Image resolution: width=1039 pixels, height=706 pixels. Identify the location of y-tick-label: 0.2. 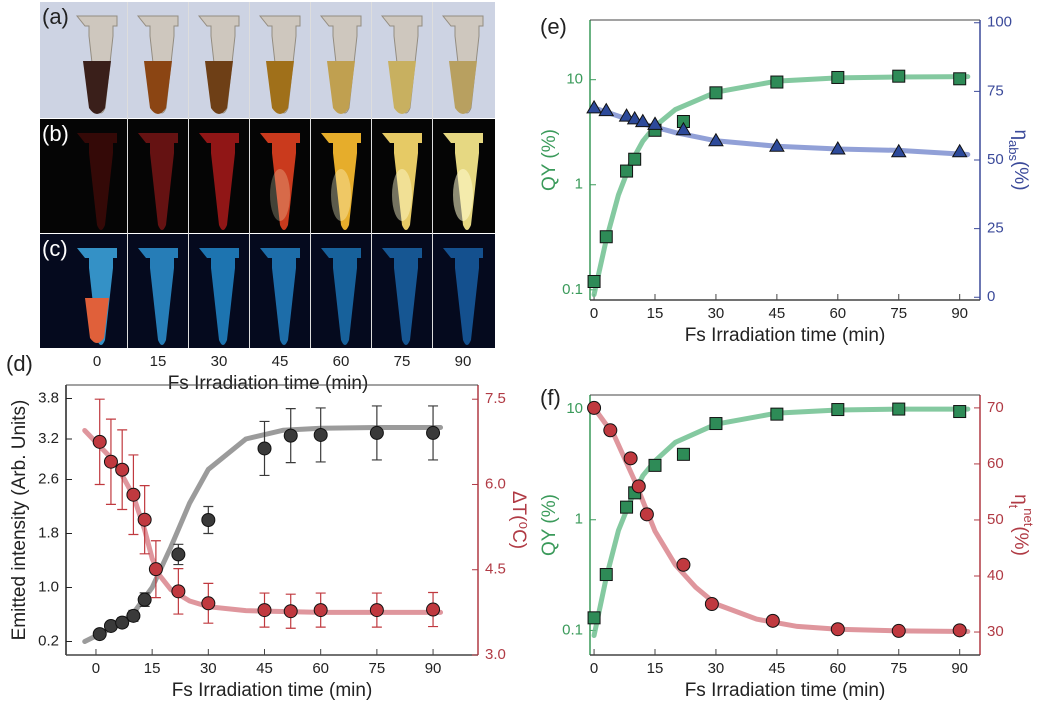
(48, 640).